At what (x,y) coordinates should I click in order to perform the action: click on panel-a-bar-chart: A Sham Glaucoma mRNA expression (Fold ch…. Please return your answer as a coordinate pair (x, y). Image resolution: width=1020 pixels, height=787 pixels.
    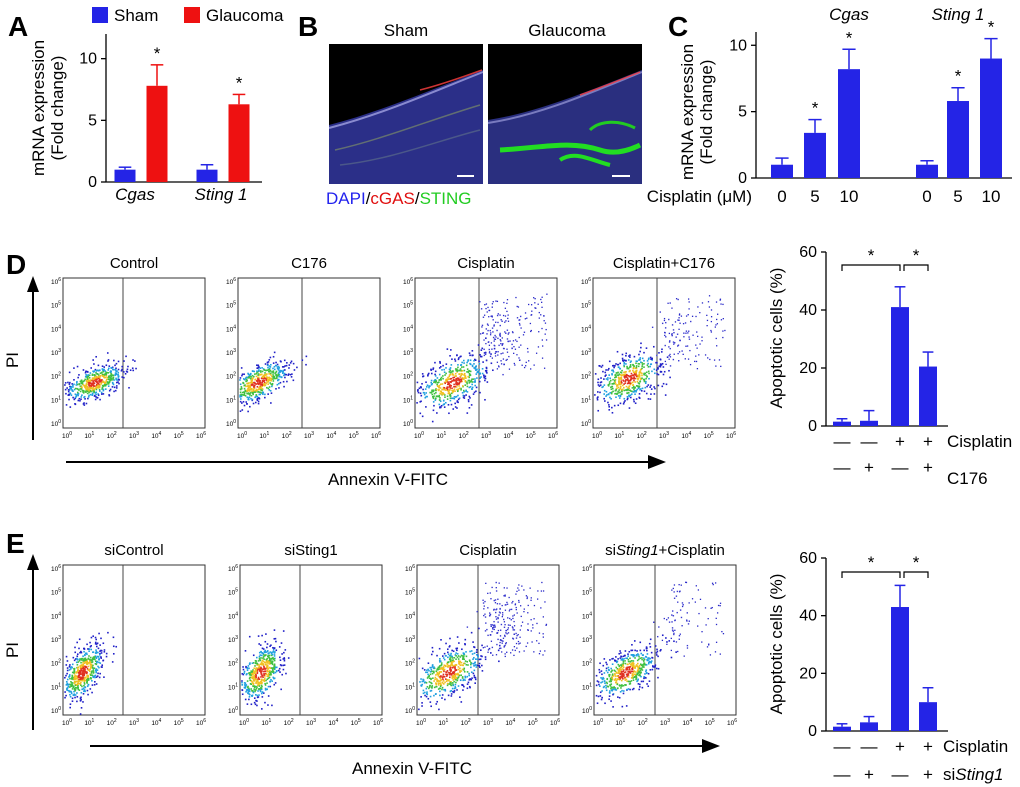
    Looking at the image, I should click on (146, 105).